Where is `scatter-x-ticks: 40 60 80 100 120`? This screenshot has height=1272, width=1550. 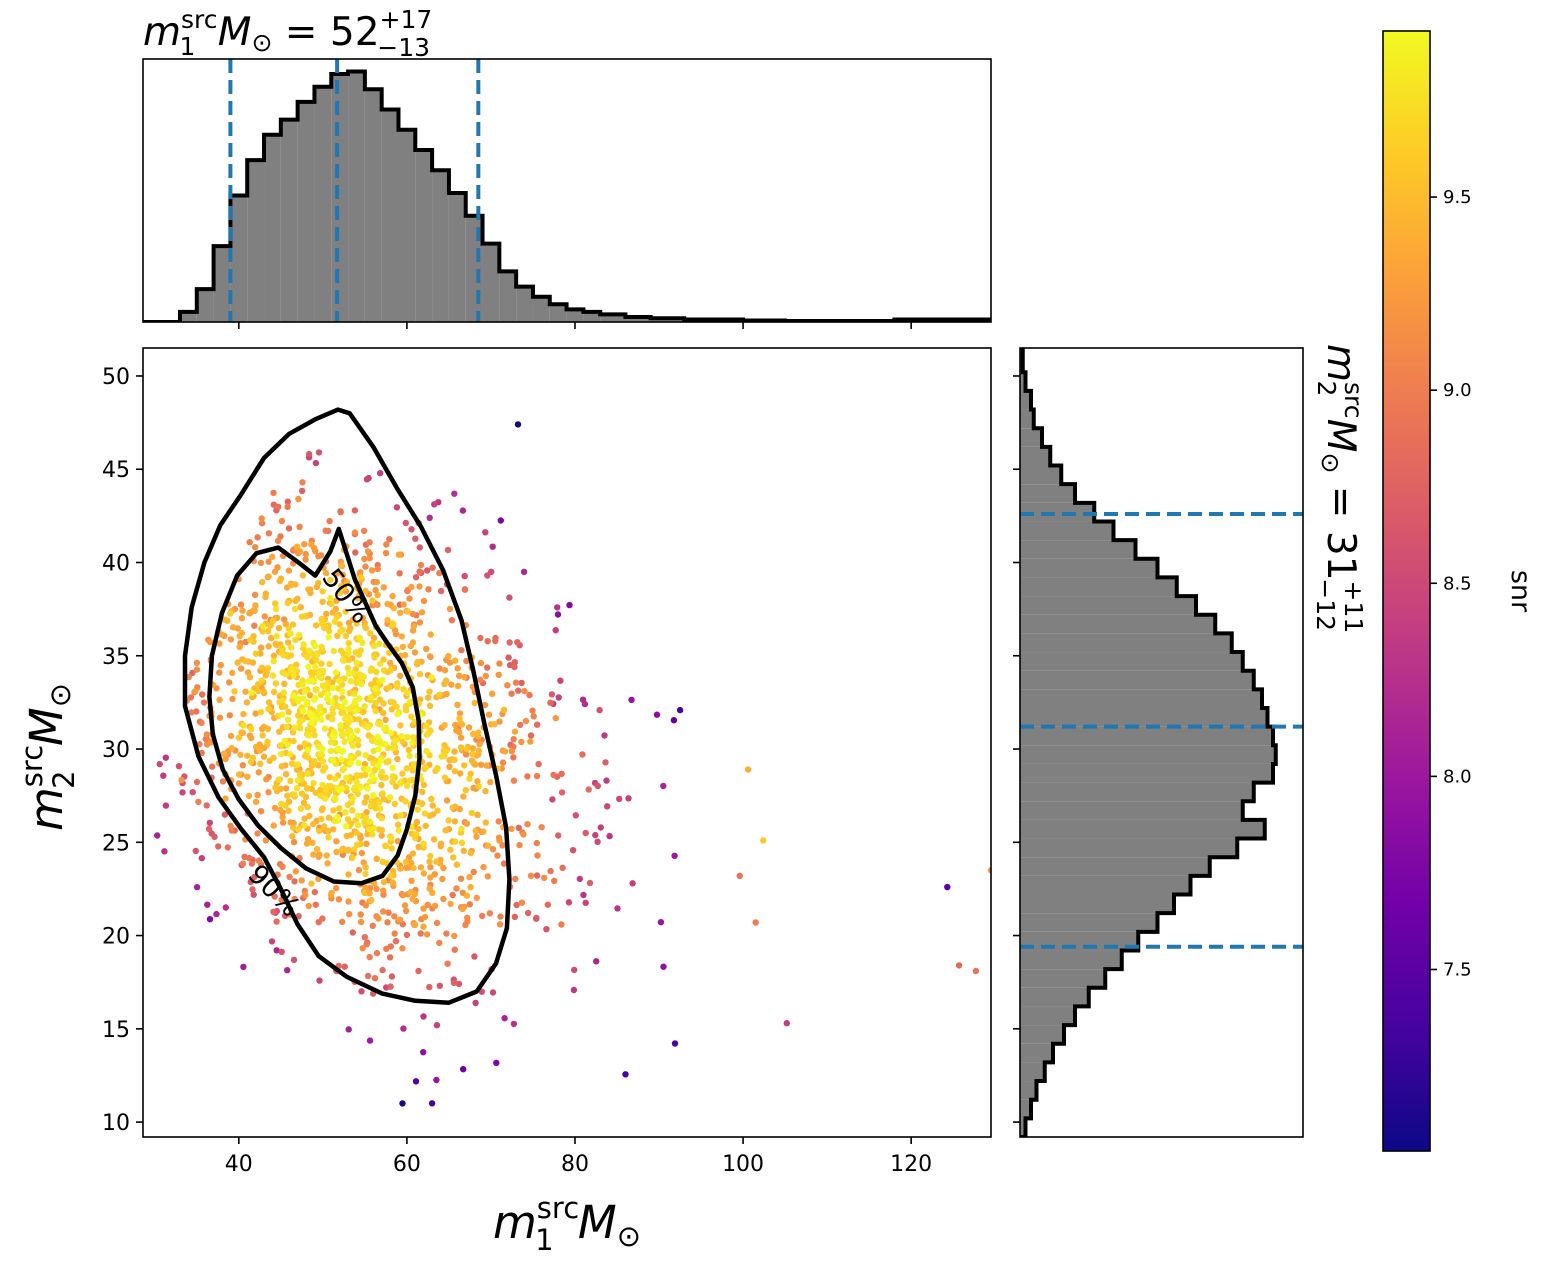
scatter-x-ticks: 40 60 80 100 120 is located at coordinates (578, 1157).